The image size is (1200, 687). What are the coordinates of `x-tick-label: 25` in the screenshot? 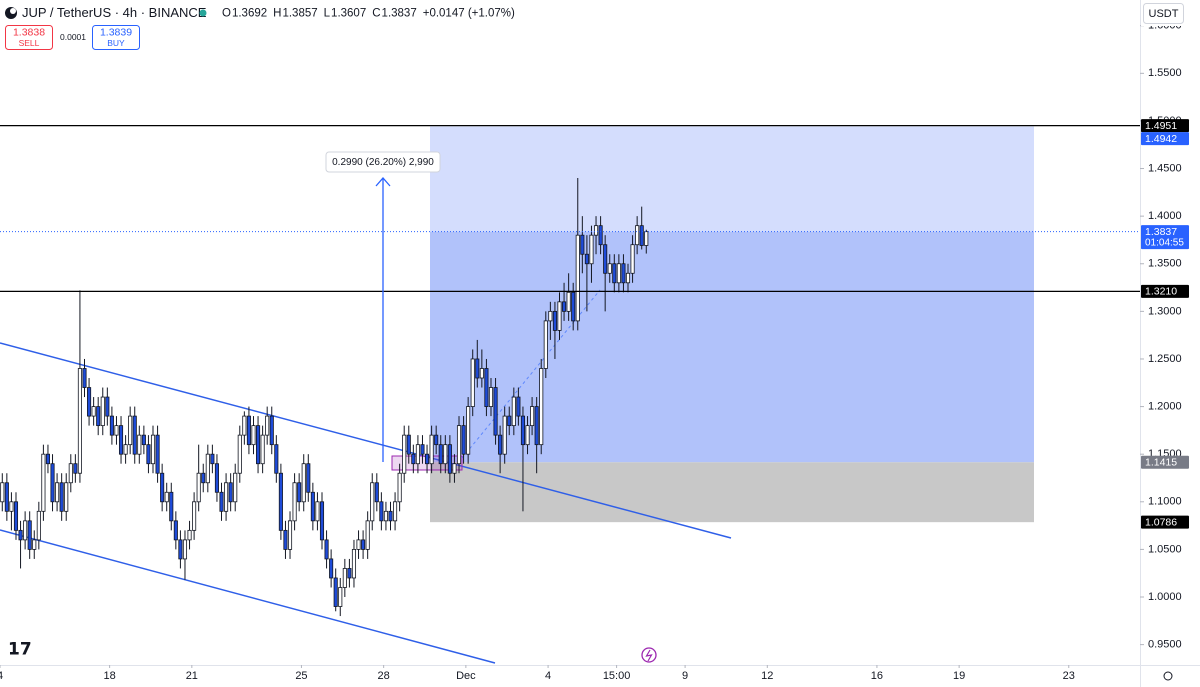 It's located at (301, 676).